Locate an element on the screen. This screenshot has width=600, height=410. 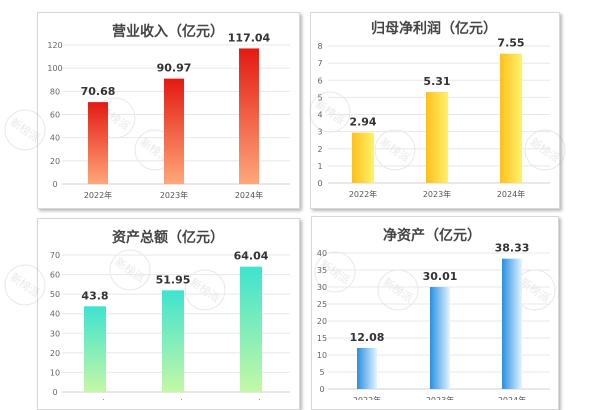
chart-title: 归母净利润（亿元） is located at coordinates (434, 28).